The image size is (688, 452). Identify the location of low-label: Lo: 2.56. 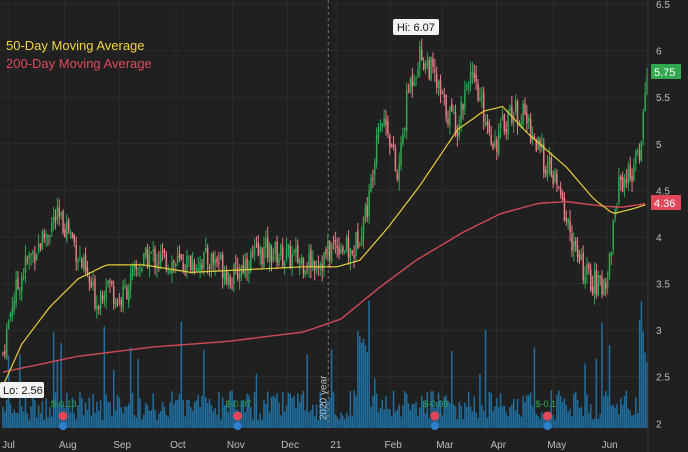
(23, 391).